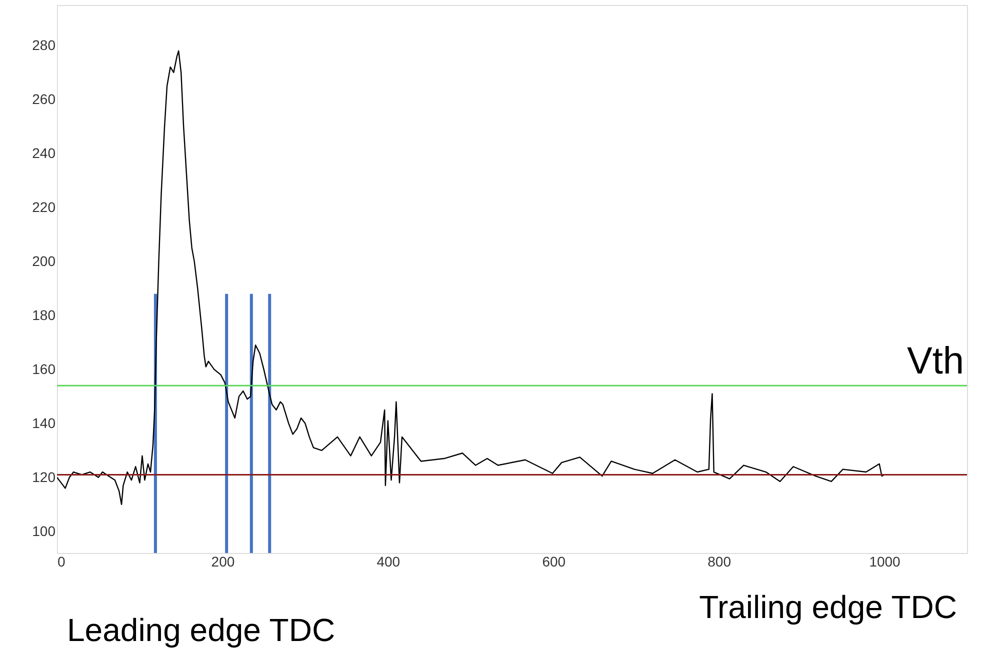  Describe the element at coordinates (44, 44) in the screenshot. I see `y-tick-label: 280` at that location.